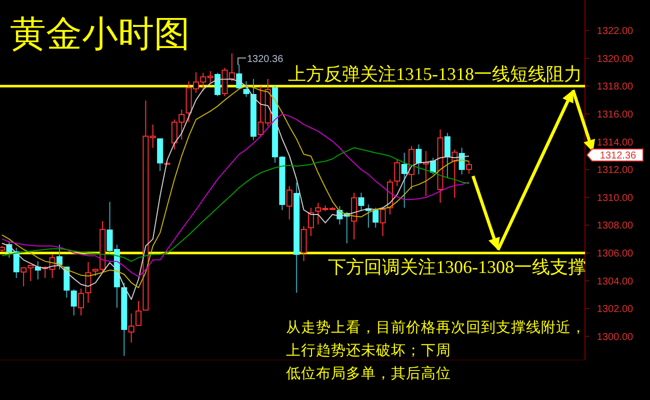 Image resolution: width=650 pixels, height=400 pixels. I want to click on y-tick-label: 1304.00, so click(615, 282).